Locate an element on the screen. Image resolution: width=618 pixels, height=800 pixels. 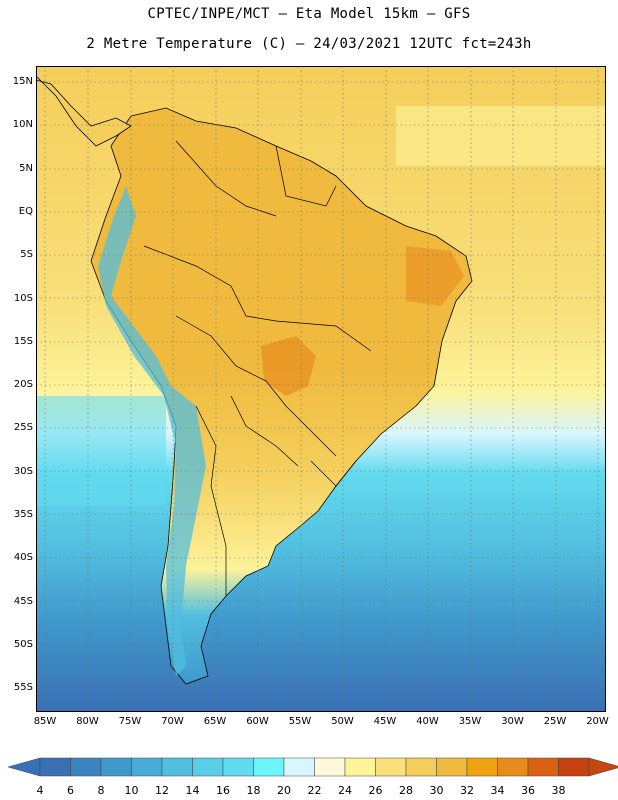
lon-label: 40W is located at coordinates (427, 721).